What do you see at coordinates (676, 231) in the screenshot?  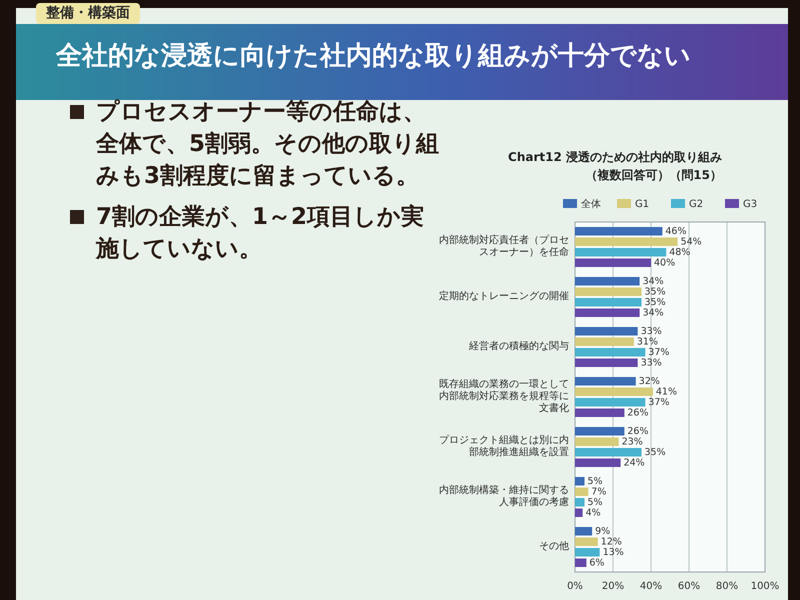 I see `data-label: 46%` at bounding box center [676, 231].